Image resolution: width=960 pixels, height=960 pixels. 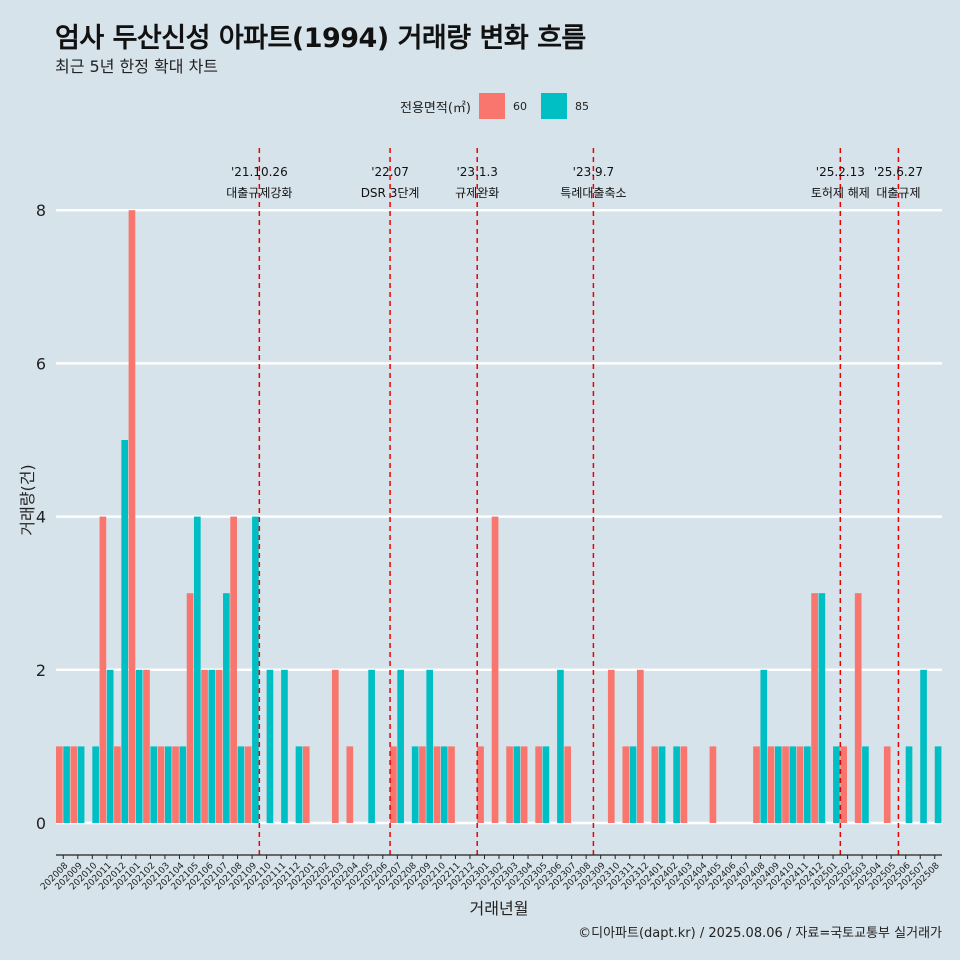 I want to click on legend-label-85: 85, so click(x=581, y=106).